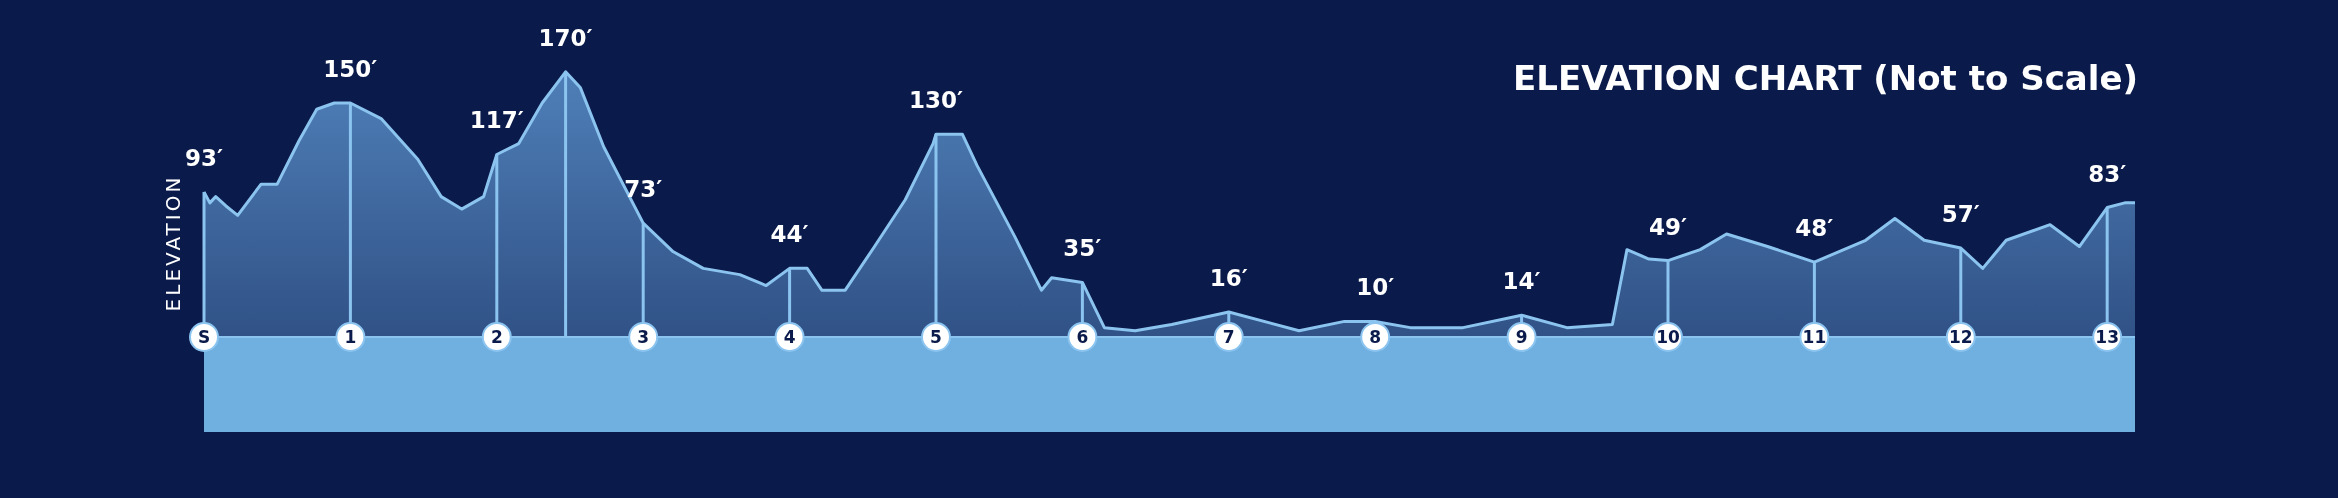  What do you see at coordinates (1668, 337) in the screenshot?
I see `x-tick-label: 10` at bounding box center [1668, 337].